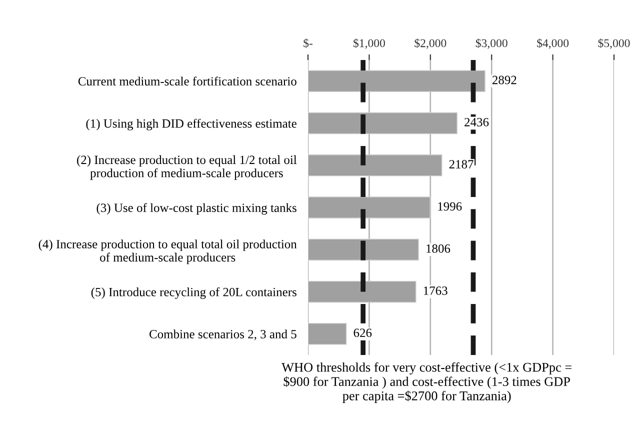 Image resolution: width=639 pixels, height=422 pixels. What do you see at coordinates (187, 81) in the screenshot?
I see `y-tick-label: Current medium-scale fortification scenario` at bounding box center [187, 81].